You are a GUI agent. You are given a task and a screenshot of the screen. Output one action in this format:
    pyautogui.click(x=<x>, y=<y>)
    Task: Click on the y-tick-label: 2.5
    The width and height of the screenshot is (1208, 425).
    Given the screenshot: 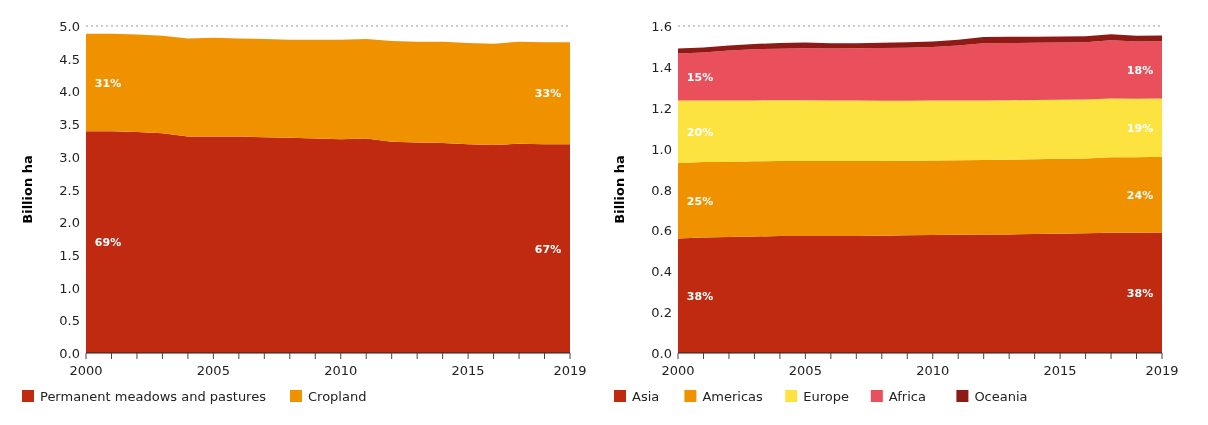 What is the action you would take?
    pyautogui.click(x=69, y=190)
    